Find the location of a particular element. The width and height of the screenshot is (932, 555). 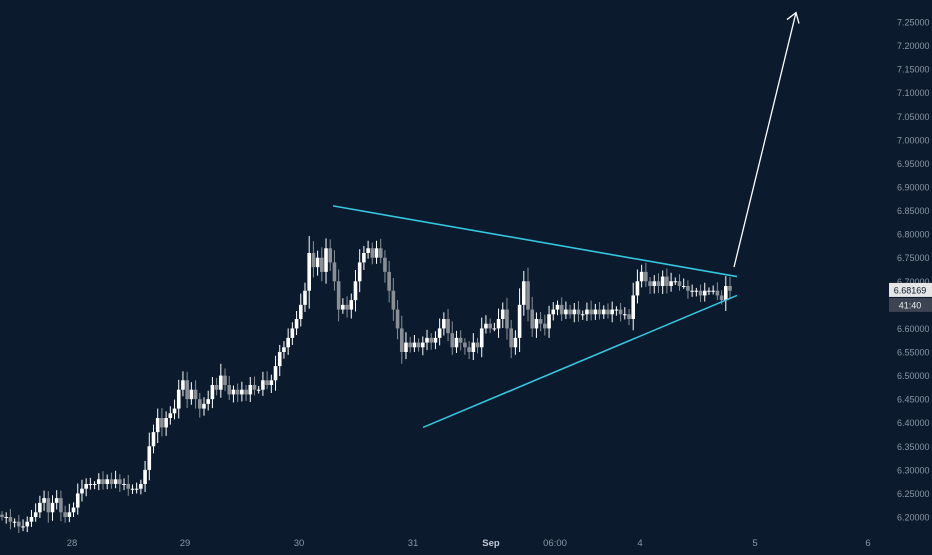

time-axis: 28 29 30 31 Sep 06:00 4 5 6 is located at coordinates (469, 543).